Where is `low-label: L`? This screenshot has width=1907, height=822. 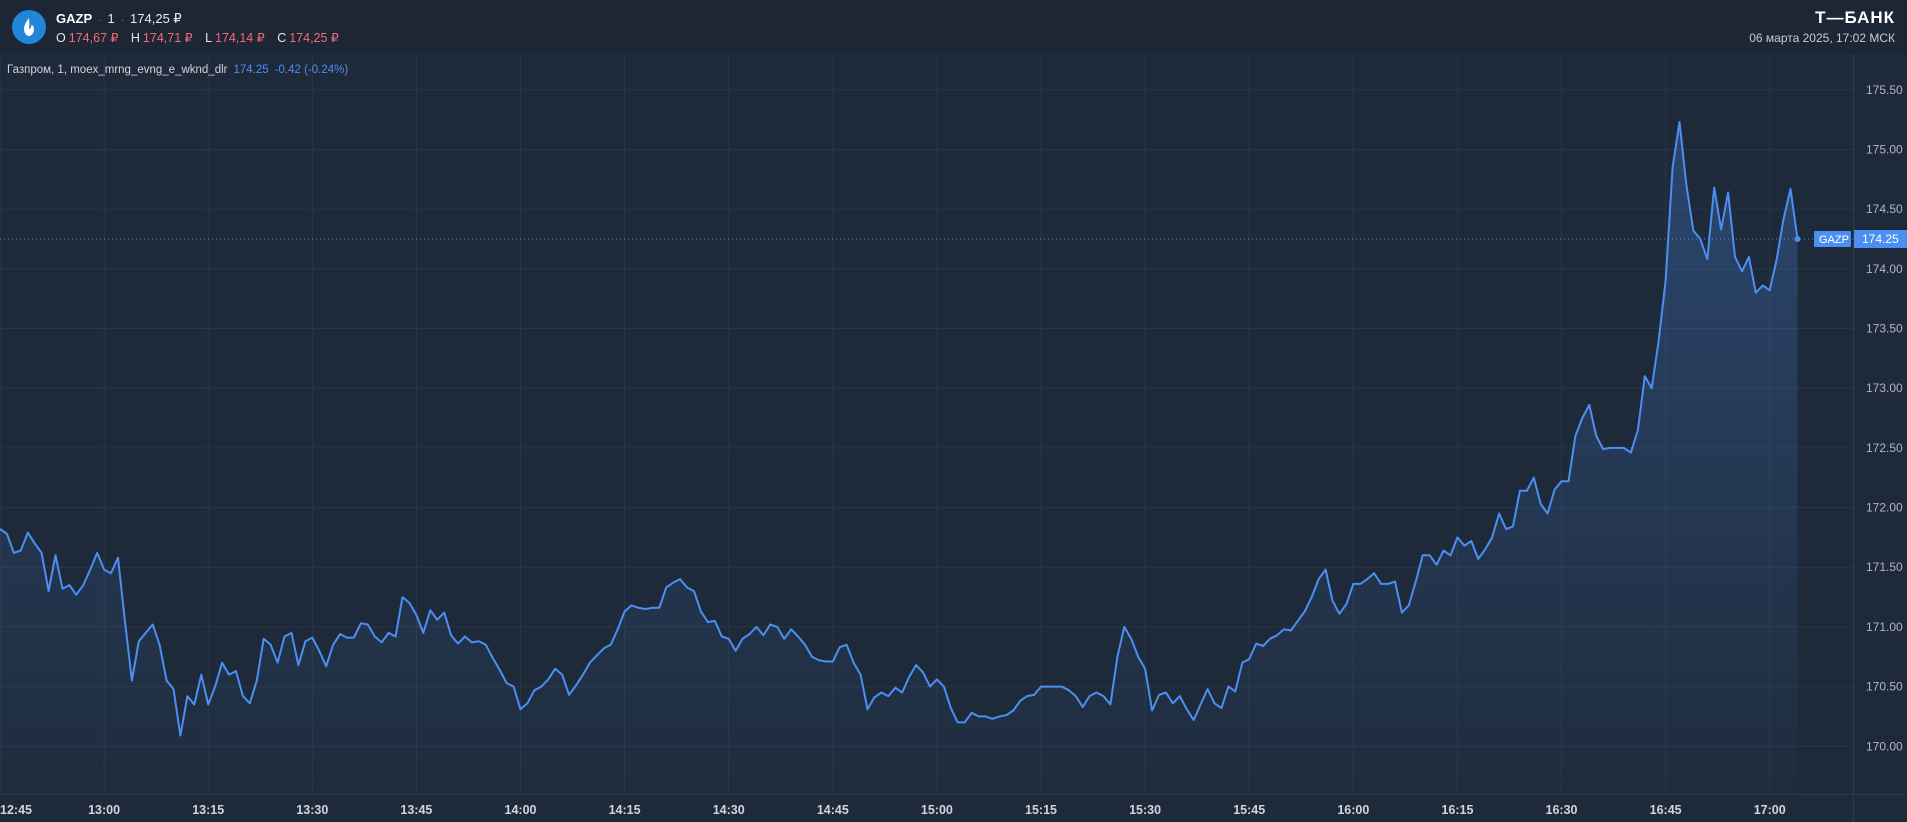 low-label: L is located at coordinates (209, 38).